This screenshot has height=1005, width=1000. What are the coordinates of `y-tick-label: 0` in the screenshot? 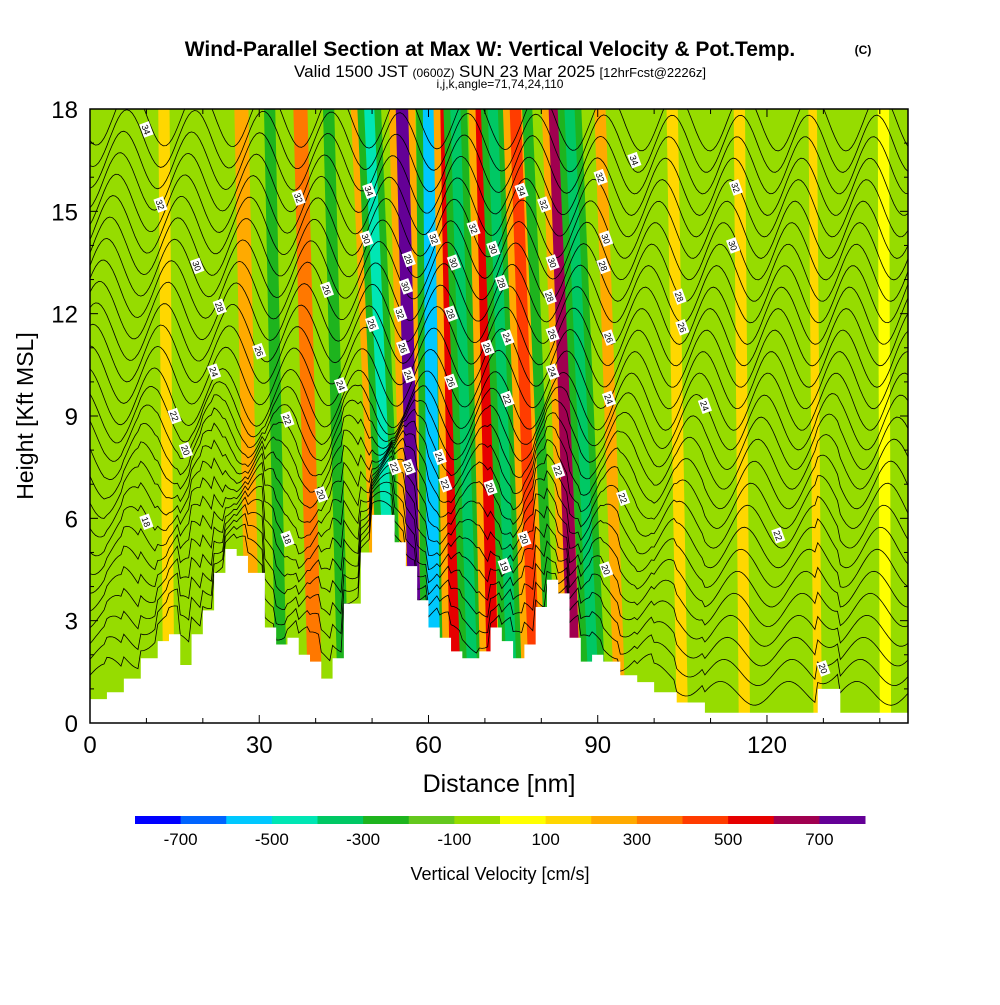 It's located at (71, 724).